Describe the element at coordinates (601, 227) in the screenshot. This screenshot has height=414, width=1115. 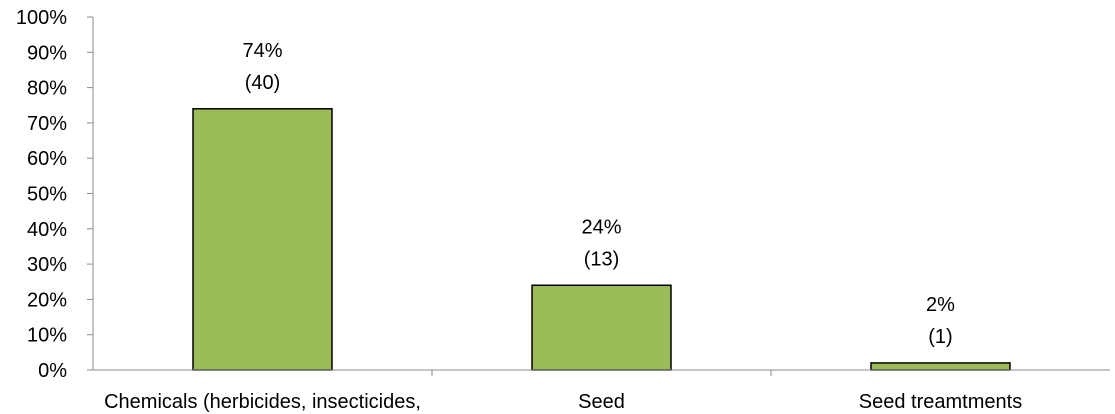
I see `data-label-percent: 24%` at that location.